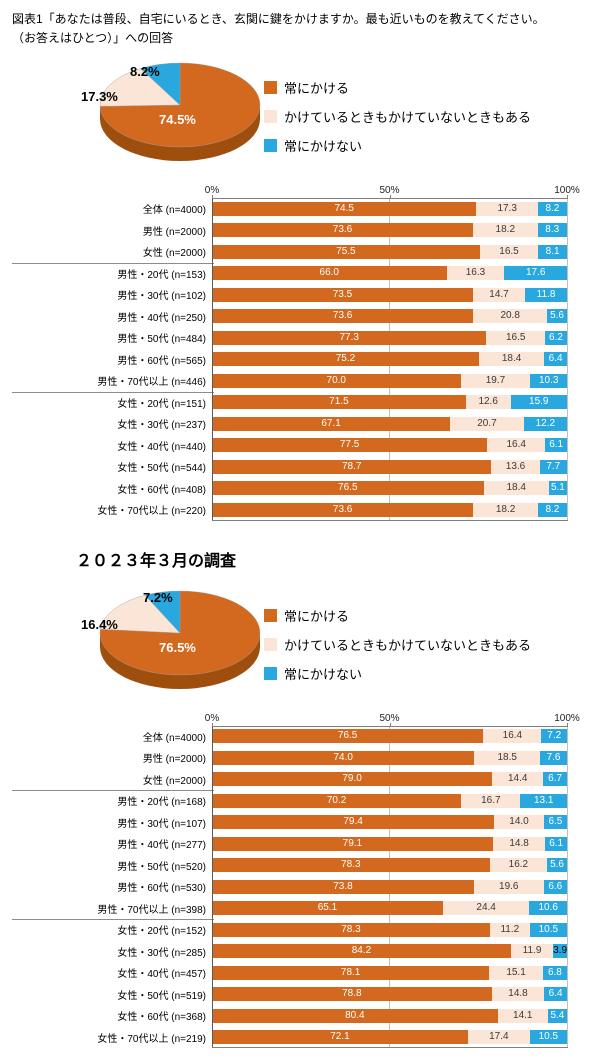  What do you see at coordinates (270, 88) in the screenshot?
I see `legend-swatch-always` at bounding box center [270, 88].